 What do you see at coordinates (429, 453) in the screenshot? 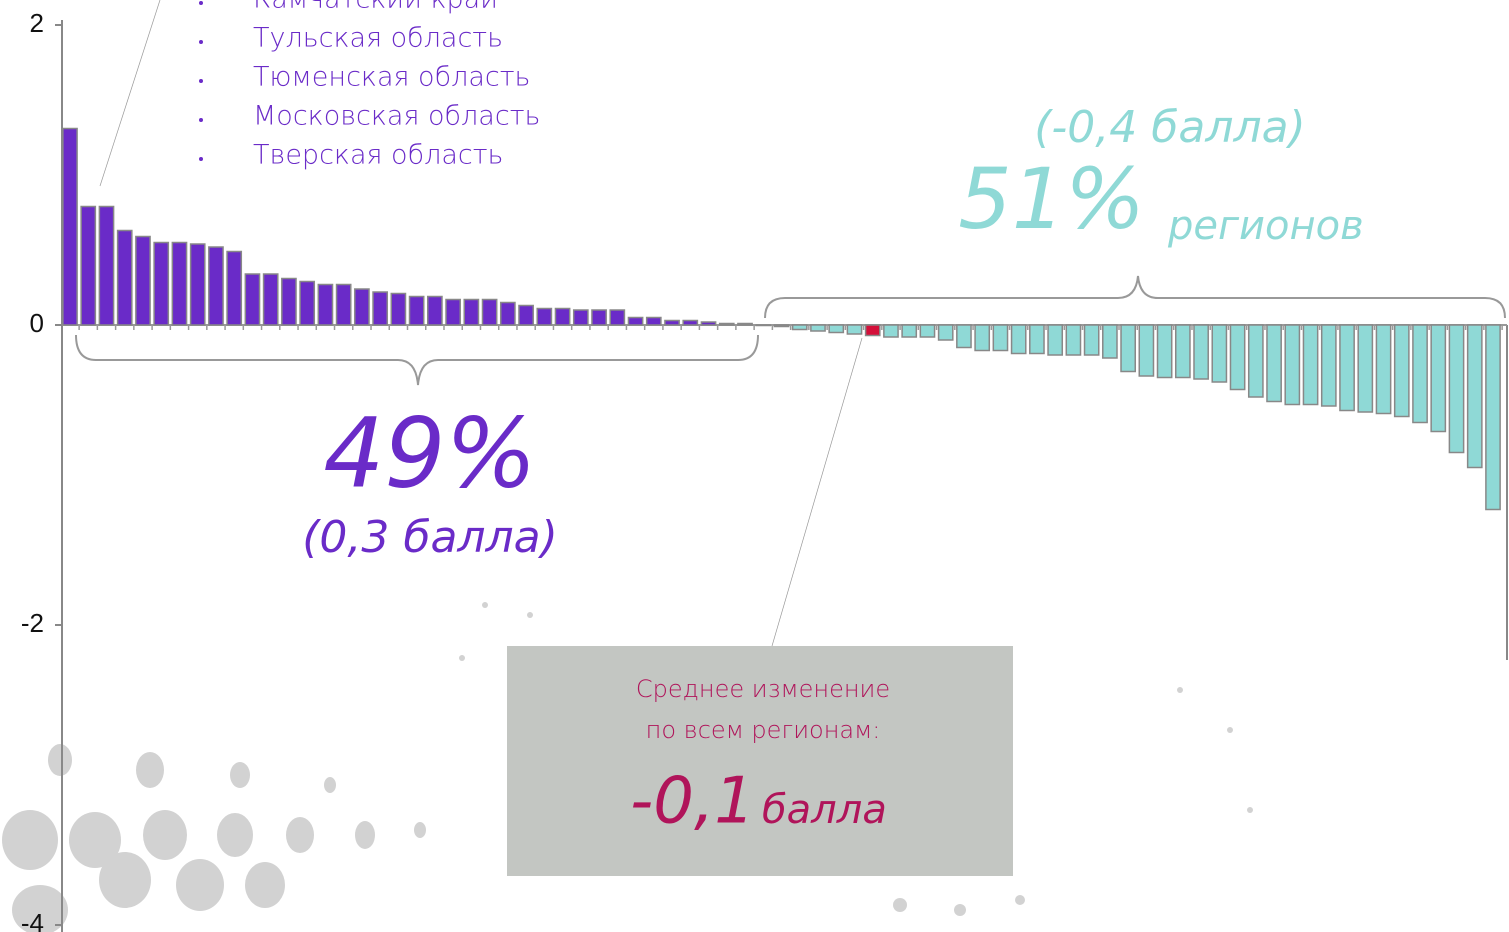
I see `positive-share: 49%` at bounding box center [429, 453].